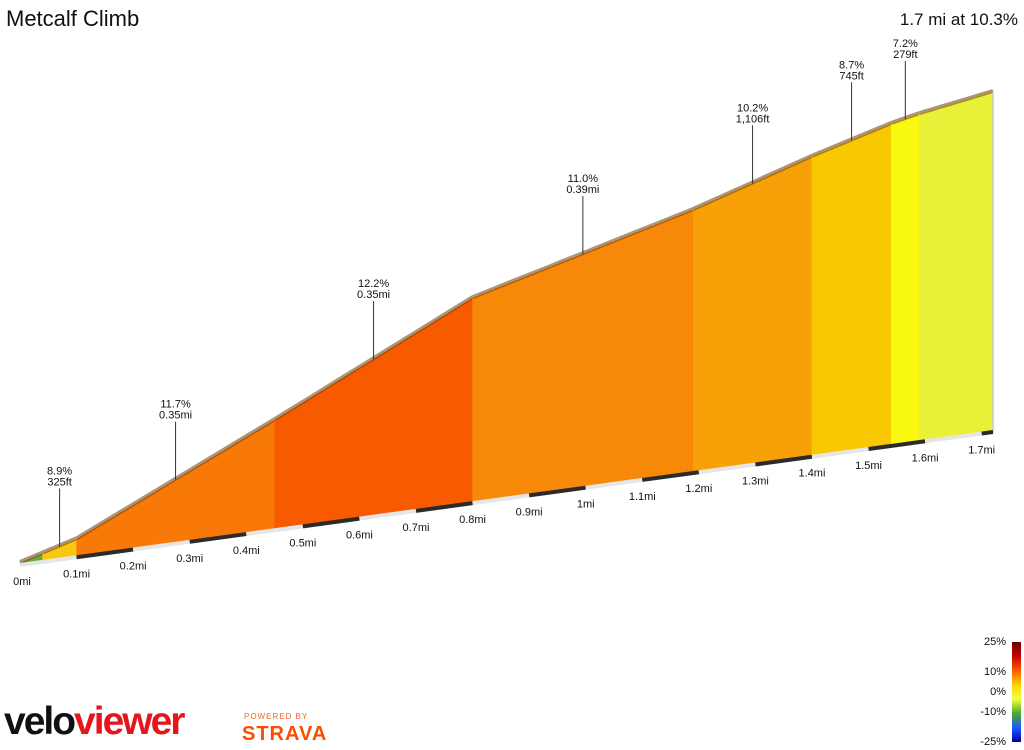 The height and width of the screenshot is (750, 1024). What do you see at coordinates (40, 721) in the screenshot?
I see `logo-velo: velo` at bounding box center [40, 721].